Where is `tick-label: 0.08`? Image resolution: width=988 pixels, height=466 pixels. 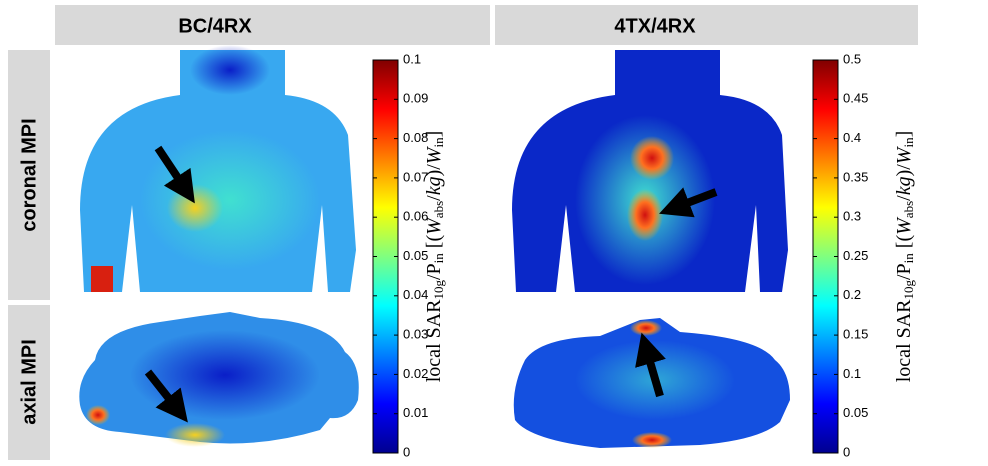
tick-label: 0.08 is located at coordinates (415, 137).